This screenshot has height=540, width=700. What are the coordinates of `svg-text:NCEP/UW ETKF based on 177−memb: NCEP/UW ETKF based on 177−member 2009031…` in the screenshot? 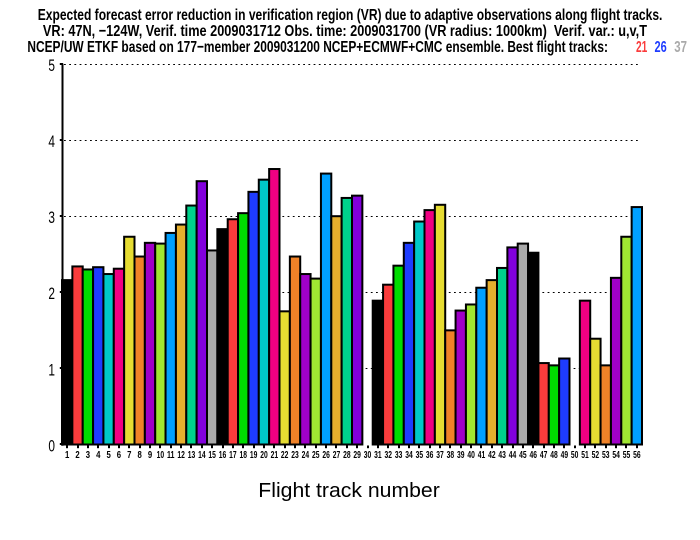 It's located at (317, 47).